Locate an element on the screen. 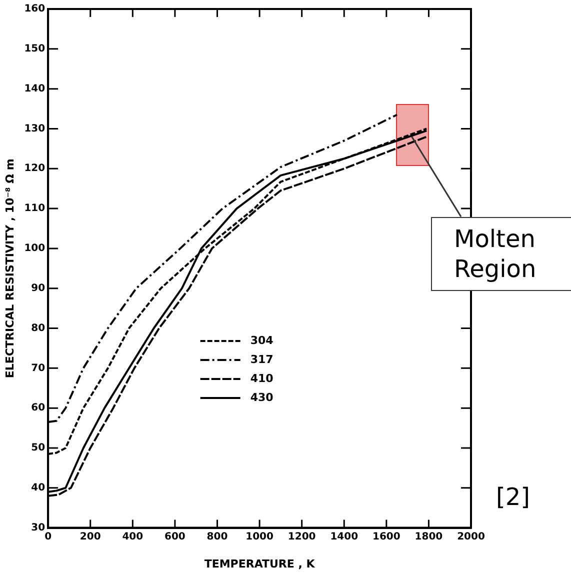 Image resolution: width=571 pixels, height=575 pixels. y-tick-label: 140 is located at coordinates (35, 88).